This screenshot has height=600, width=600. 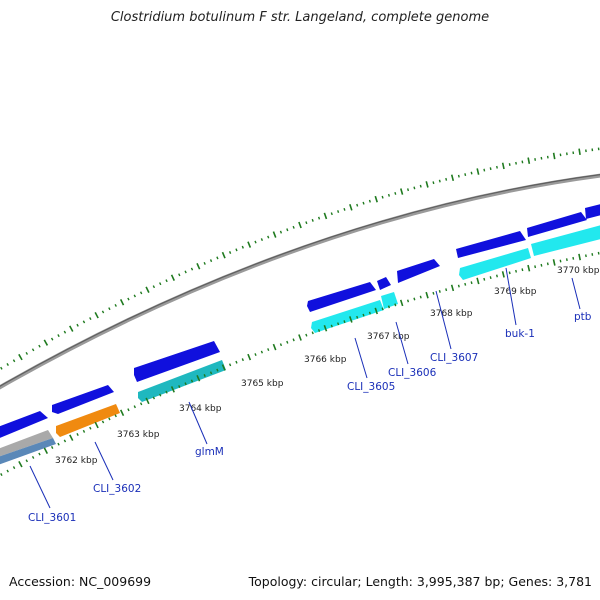 I want to click on gene-label-cli-3601: CLI_3601, so click(x=52, y=518).